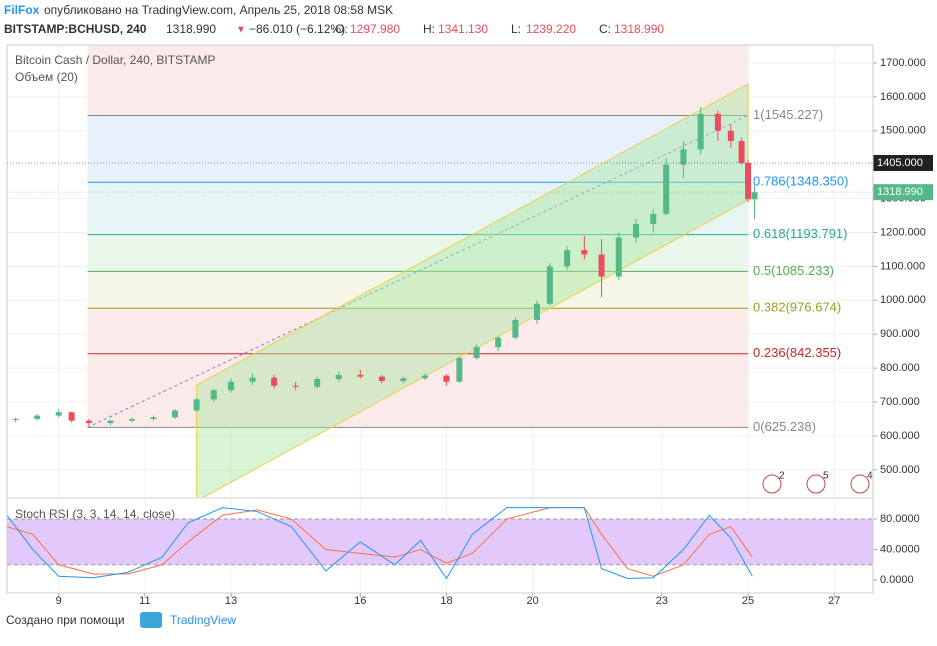 This screenshot has width=937, height=646. I want to click on fib-label: 1(1545.227), so click(788, 114).